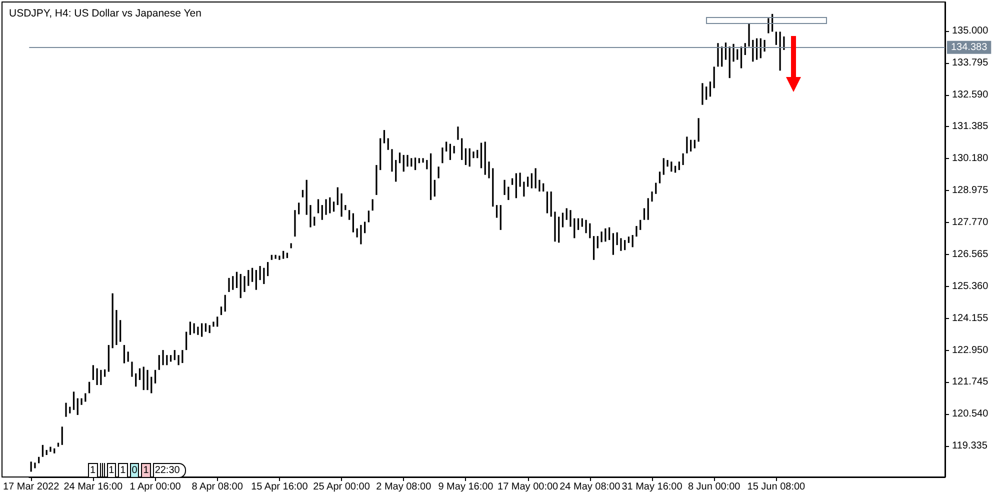 This screenshot has width=1000, height=500. I want to click on y-tick-label: 132.590, so click(970, 94).